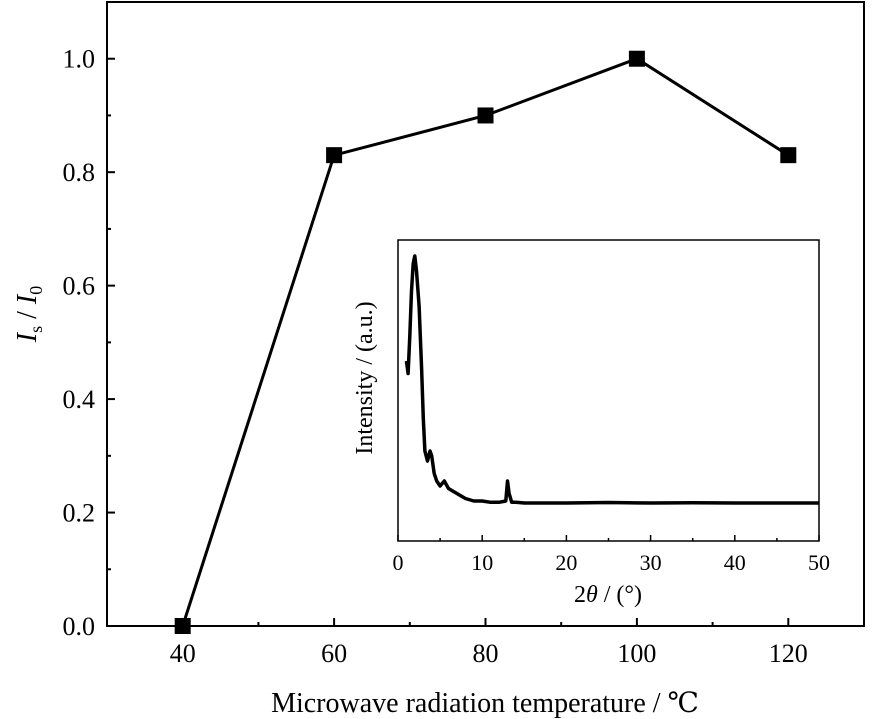 The height and width of the screenshot is (719, 872). Describe the element at coordinates (183, 653) in the screenshot. I see `x-tick-label: 40` at that location.